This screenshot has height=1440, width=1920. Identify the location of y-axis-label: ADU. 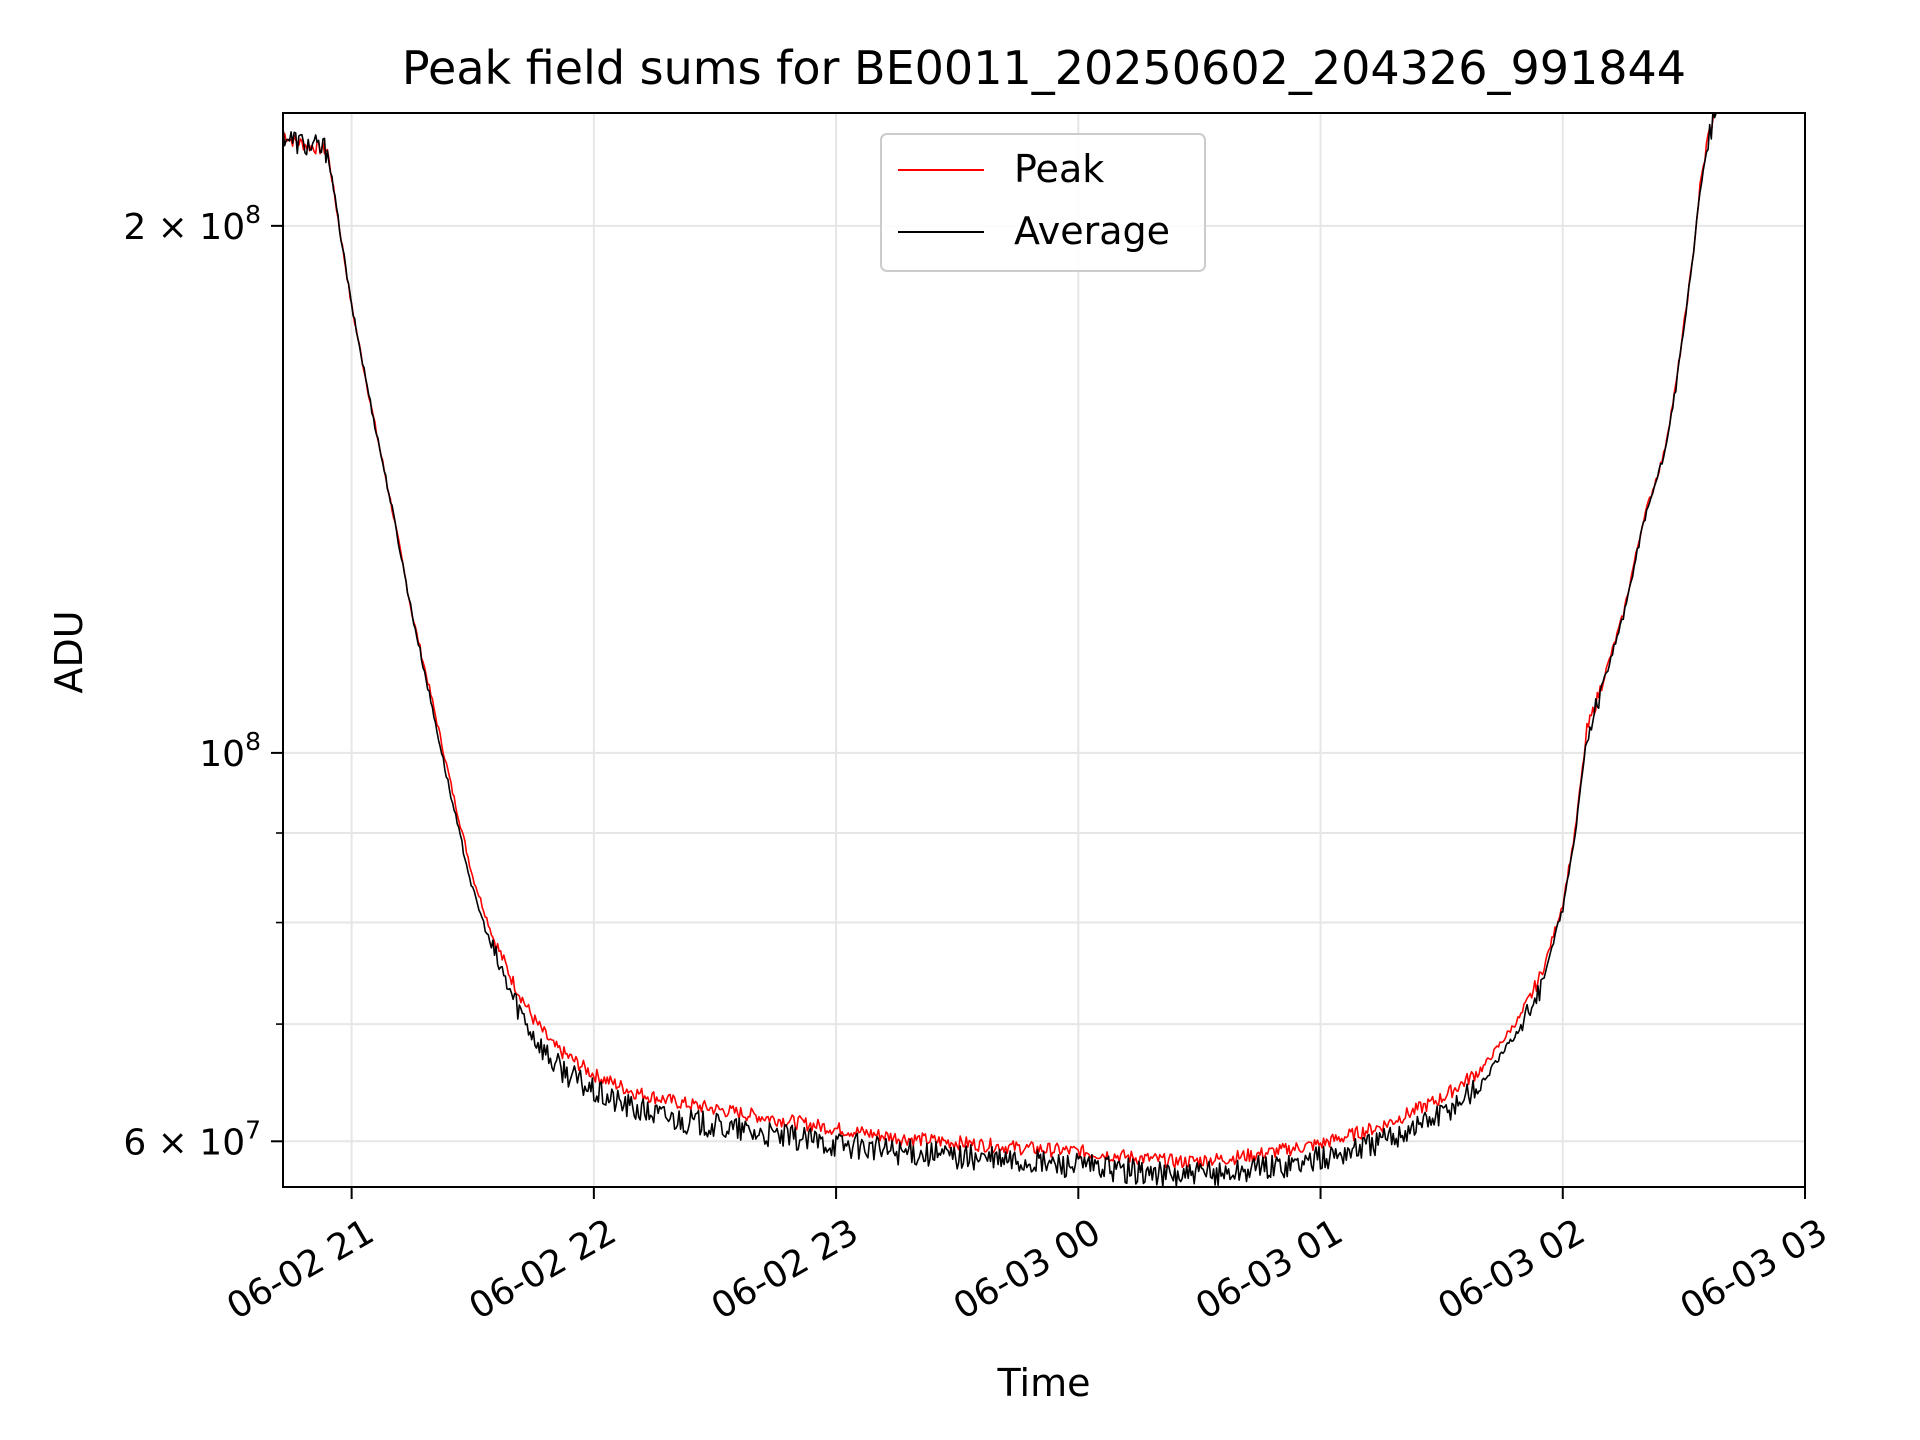
(69, 651).